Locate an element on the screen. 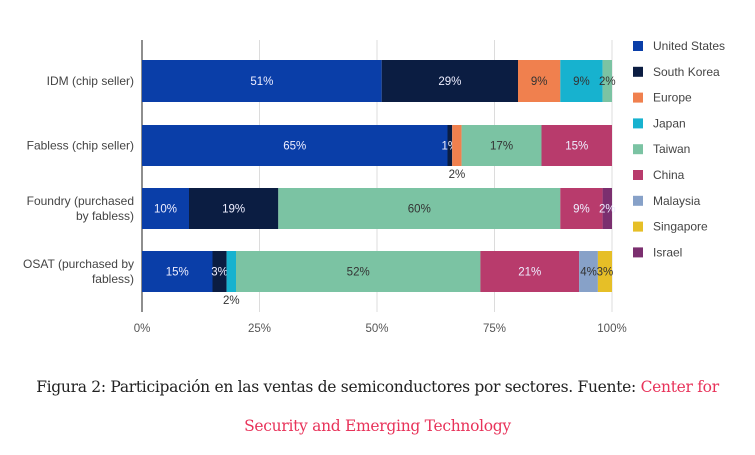 The image size is (755, 455). data-label: 29% is located at coordinates (449, 82).